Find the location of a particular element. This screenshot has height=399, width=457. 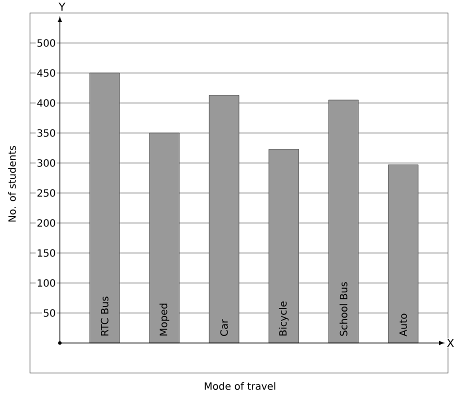

y-tick-label: 250 is located at coordinates (46, 193).